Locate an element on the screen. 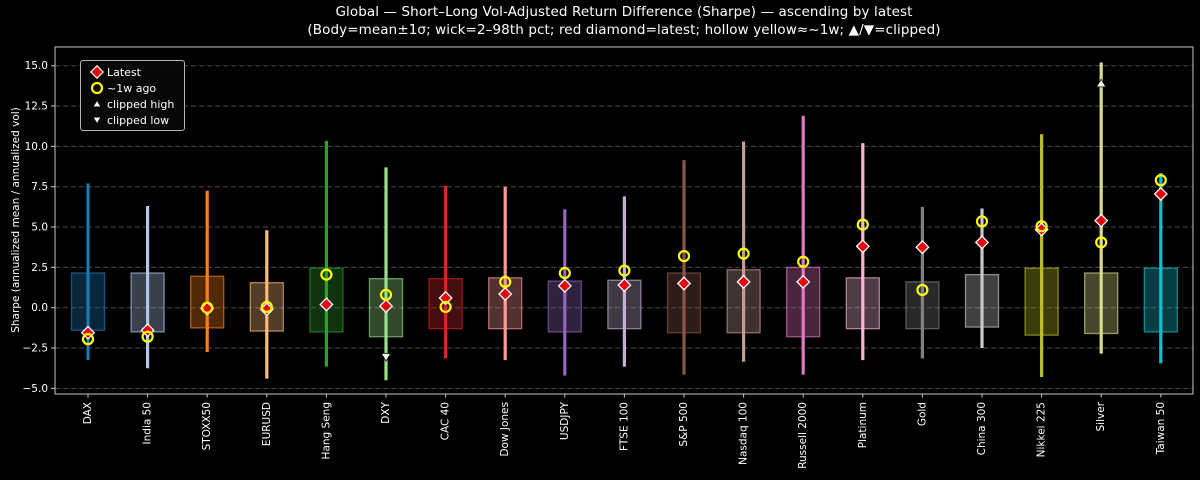 The height and width of the screenshot is (480, 1200). x-tick-label: DAX is located at coordinates (88, 413).